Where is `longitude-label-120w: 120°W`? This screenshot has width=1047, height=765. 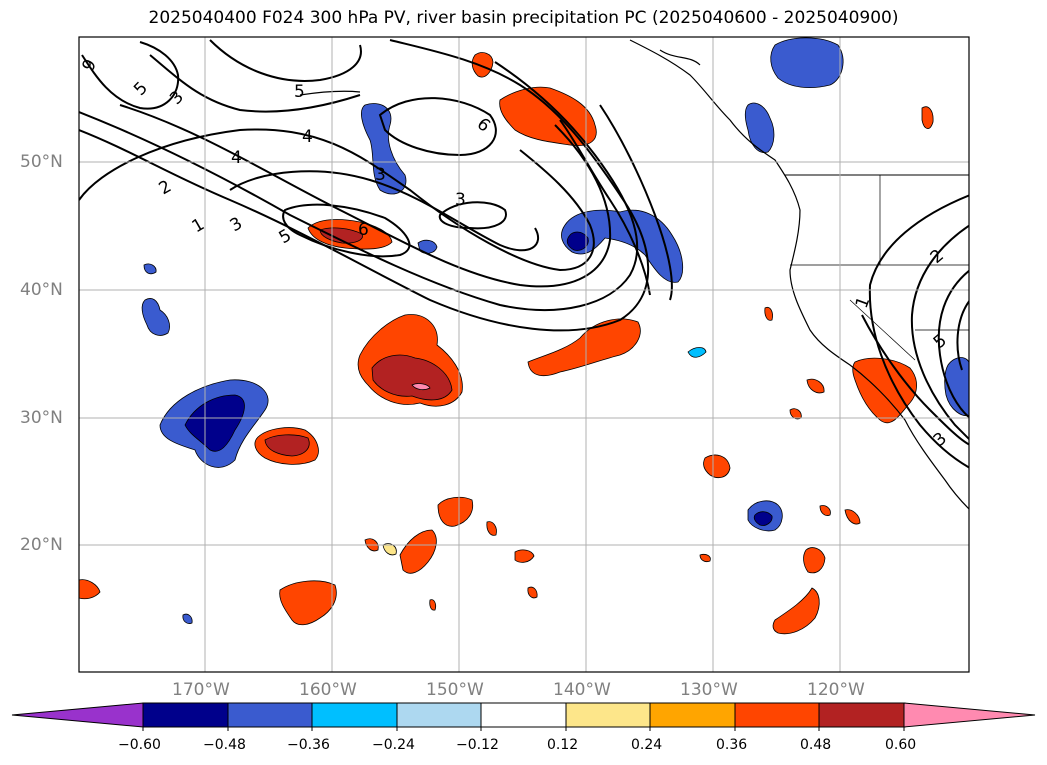 longitude-label-120w: 120°W is located at coordinates (836, 690).